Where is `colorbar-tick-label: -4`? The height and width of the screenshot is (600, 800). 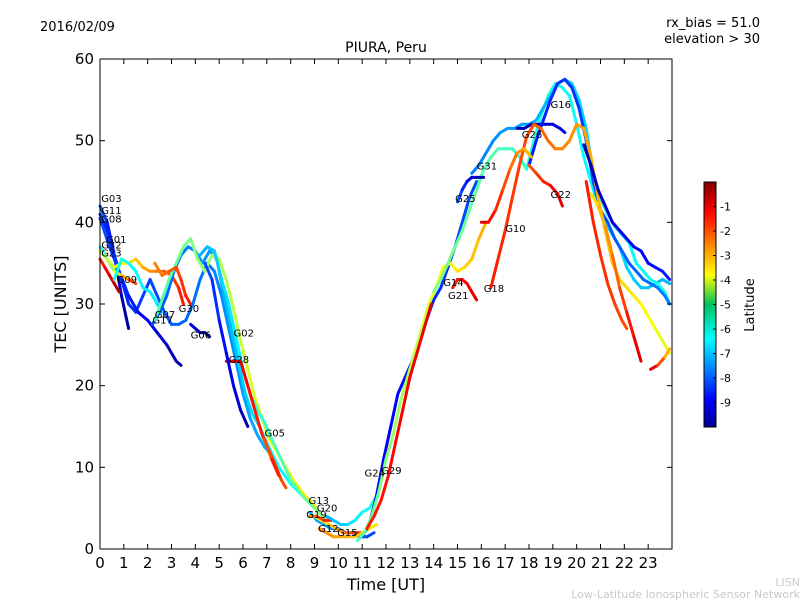
colorbar-tick-label: -4 is located at coordinates (725, 280).